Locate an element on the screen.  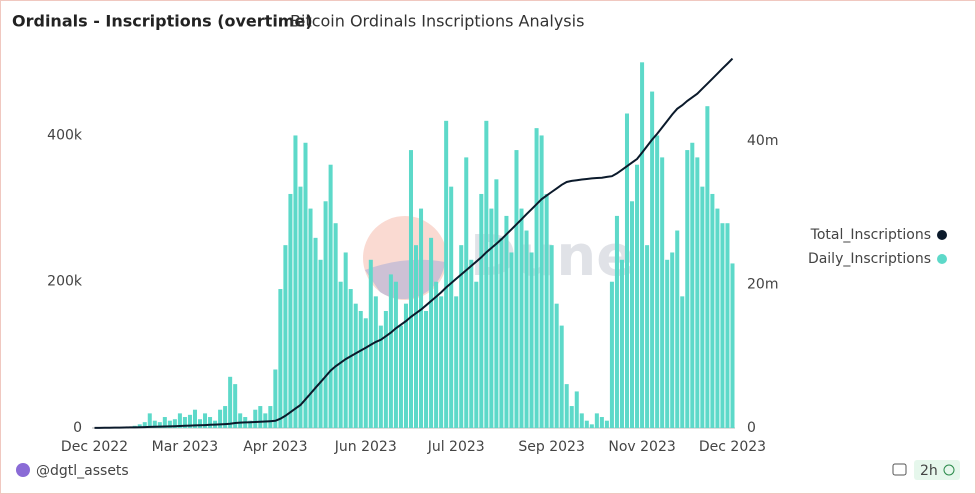
x-tick-label: Jul 2023 is located at coordinates (456, 447).